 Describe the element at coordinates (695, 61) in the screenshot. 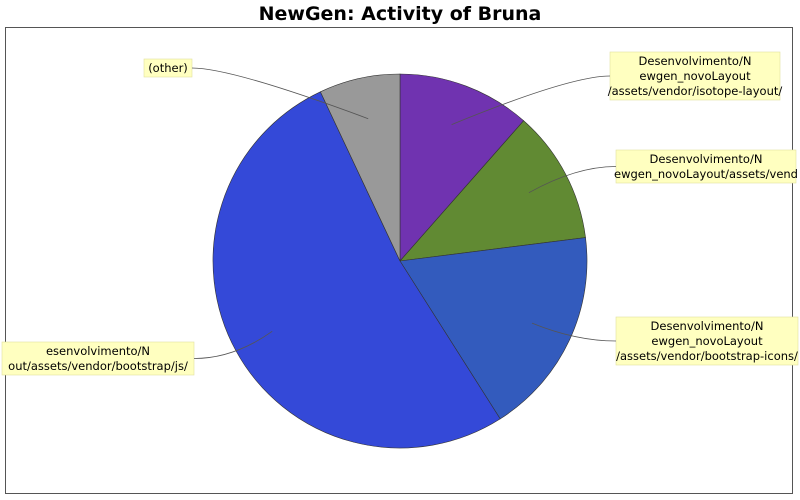

I see `slice-label-0-line-0: Desenvolvimento/N` at that location.